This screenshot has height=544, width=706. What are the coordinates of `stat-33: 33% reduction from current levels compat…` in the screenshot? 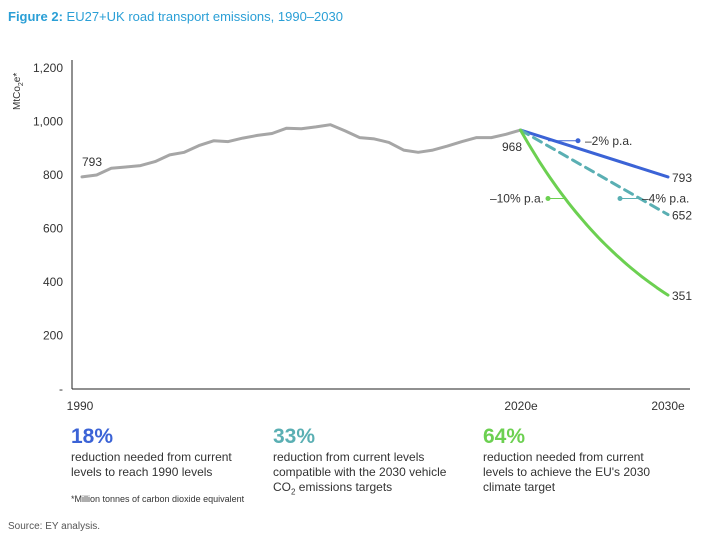 It's located at (368, 461).